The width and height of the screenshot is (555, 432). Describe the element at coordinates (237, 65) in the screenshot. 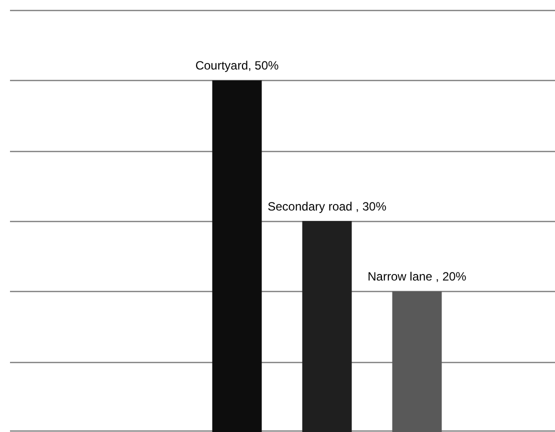

I see `data-label: Courtyard, 50%` at that location.